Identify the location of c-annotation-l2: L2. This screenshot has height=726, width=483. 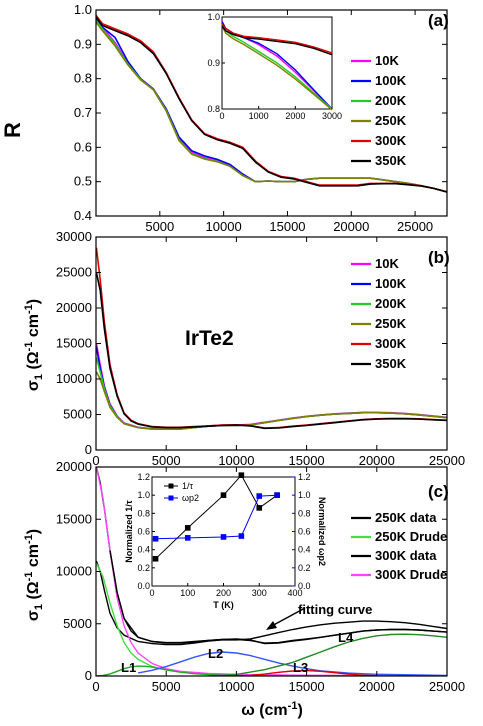
(215, 653).